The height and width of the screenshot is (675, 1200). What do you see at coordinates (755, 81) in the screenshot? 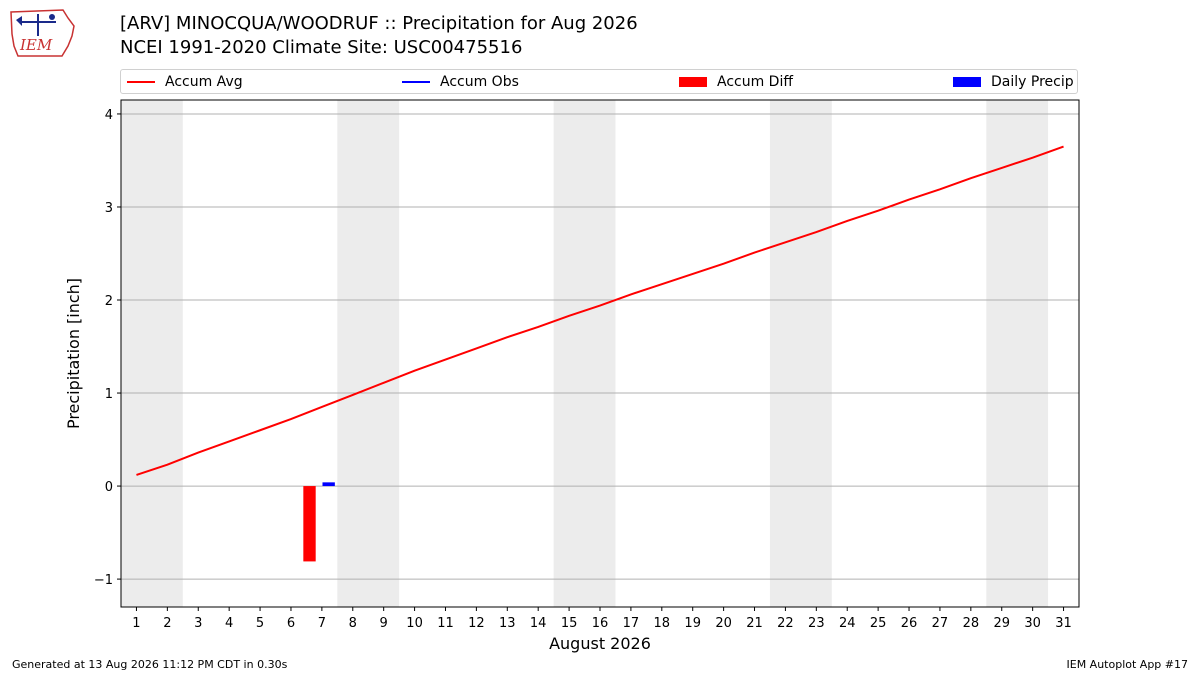
I see `legend-label: Accum Diff` at bounding box center [755, 81].